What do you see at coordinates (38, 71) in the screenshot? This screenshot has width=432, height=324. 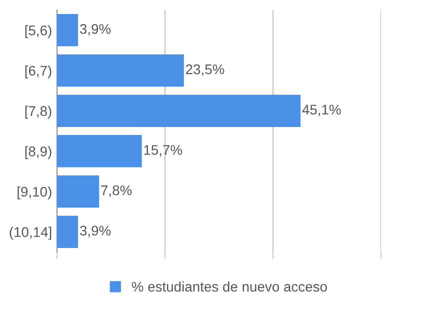 I see `y-tick-label: [6,7)` at bounding box center [38, 71].